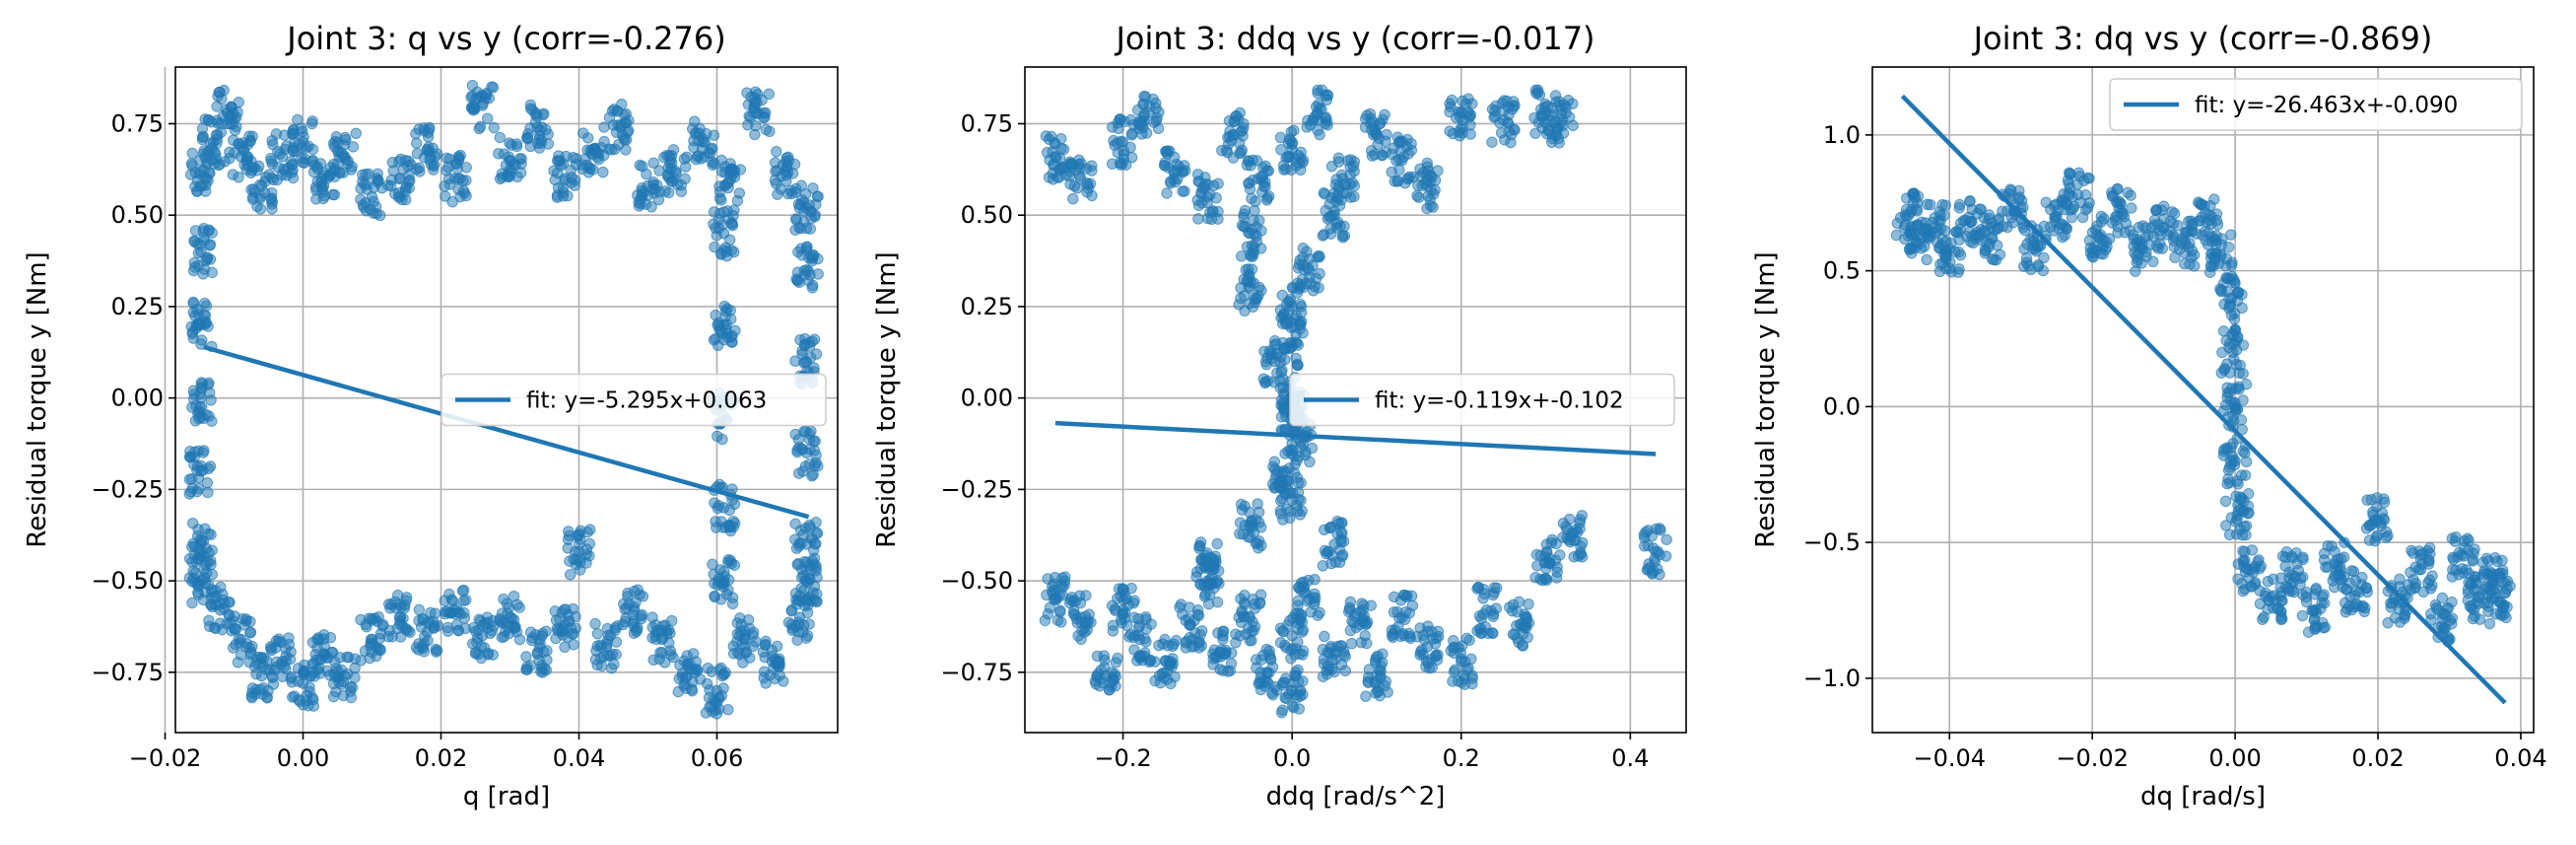  What do you see at coordinates (505, 38) in the screenshot?
I see `chart-title: Joint 3: q vs y (corr=-0.276)` at bounding box center [505, 38].